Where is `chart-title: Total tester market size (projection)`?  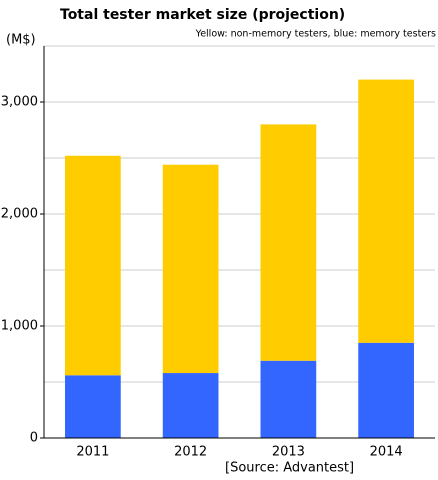
chart-title: Total tester market size (projection) is located at coordinates (202, 15).